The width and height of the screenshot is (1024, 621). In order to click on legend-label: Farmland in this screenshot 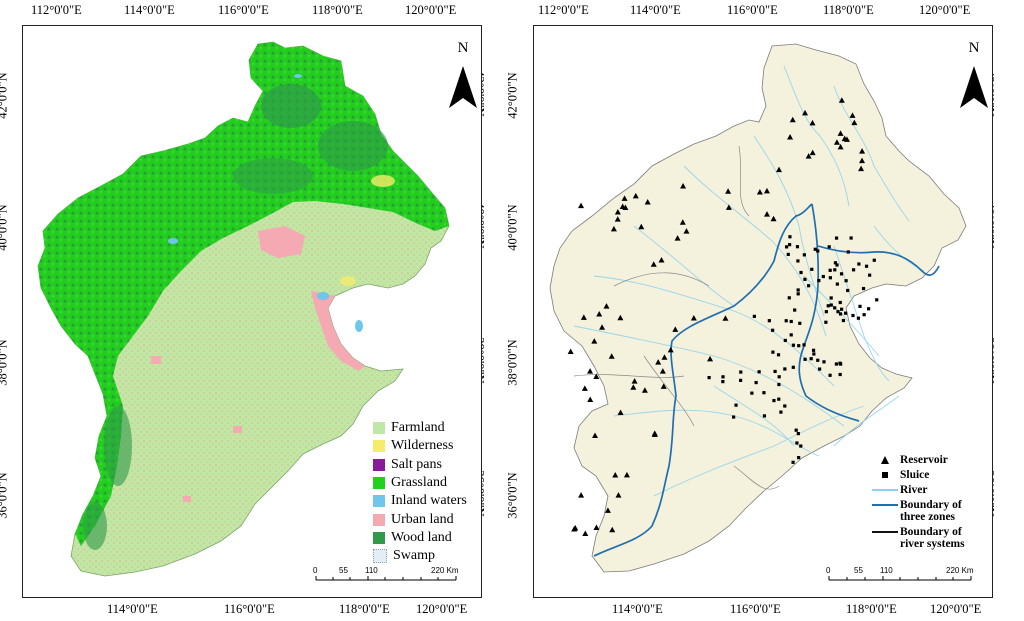, I will do `click(418, 428)`.